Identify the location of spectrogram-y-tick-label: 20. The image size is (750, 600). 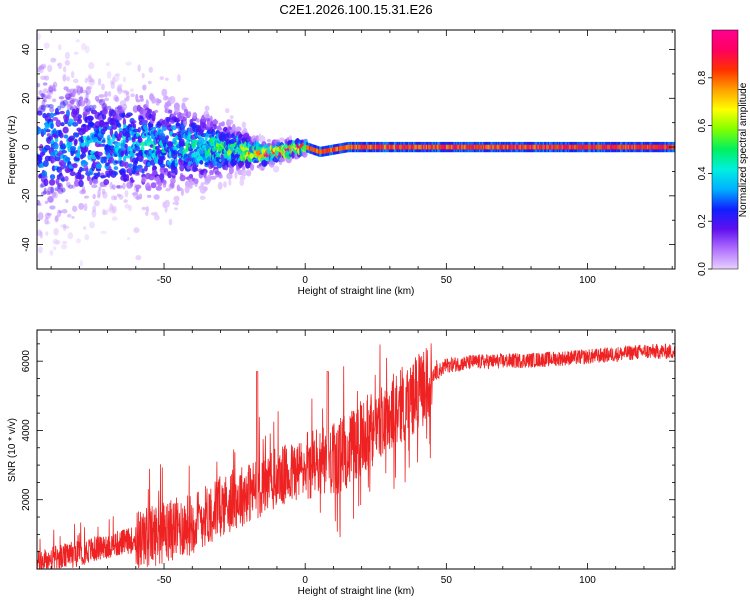
(26, 98).